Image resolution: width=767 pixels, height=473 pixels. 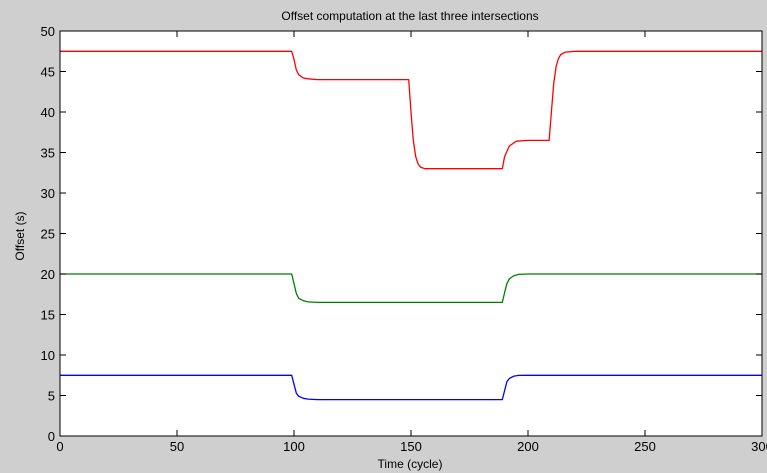 What do you see at coordinates (48, 315) in the screenshot?
I see `y-tick-label: 15` at bounding box center [48, 315].